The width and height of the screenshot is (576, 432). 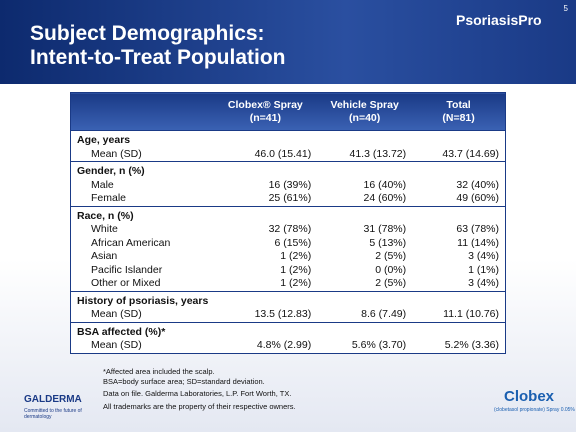 I want to click on value-cell: 8.6 (7.49), so click(x=384, y=314).